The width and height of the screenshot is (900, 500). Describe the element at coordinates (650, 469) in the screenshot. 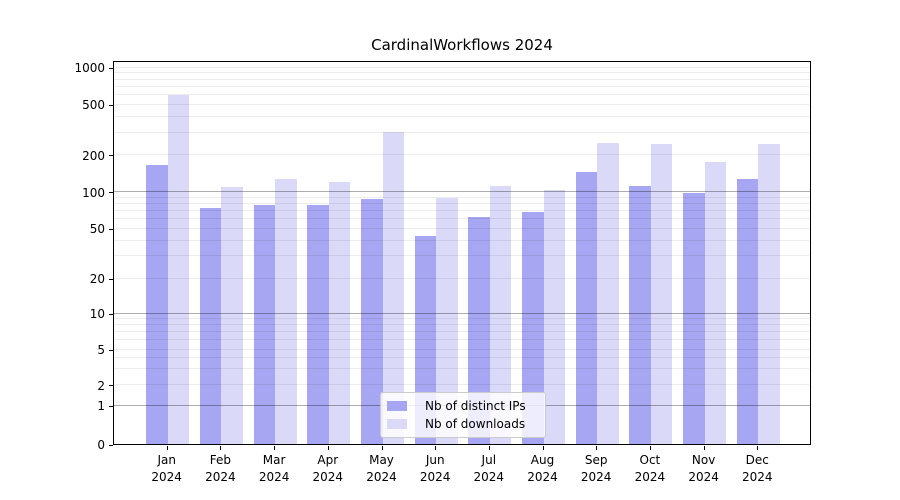

I see `x-tick-label-oct: Oct 2024` at that location.